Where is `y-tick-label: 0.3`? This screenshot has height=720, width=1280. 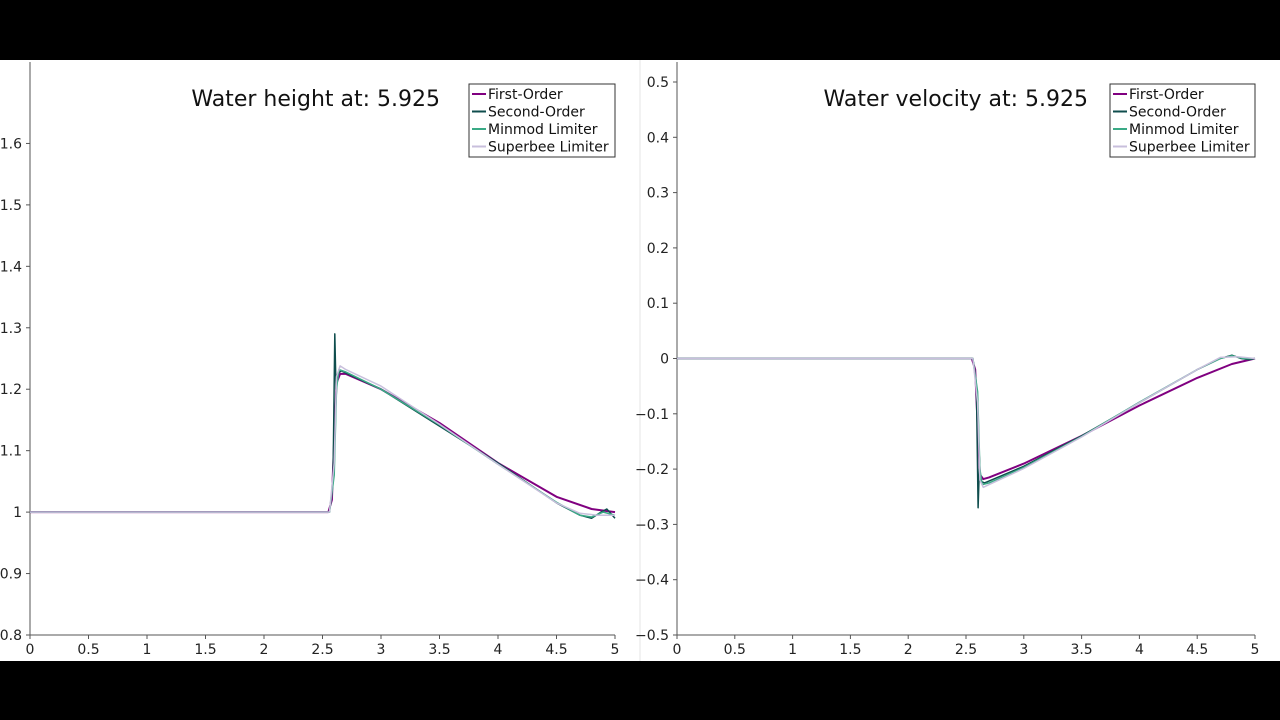 y-tick-label: 0.3 is located at coordinates (658, 194).